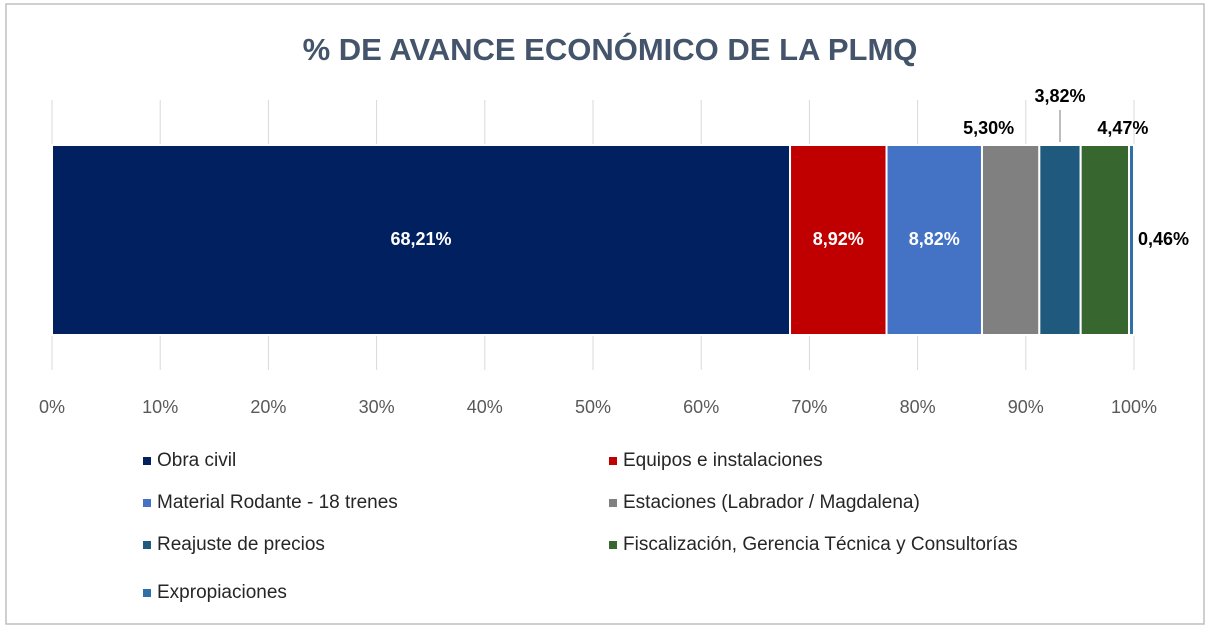  I want to click on x-tick-label: 30%, so click(377, 407).